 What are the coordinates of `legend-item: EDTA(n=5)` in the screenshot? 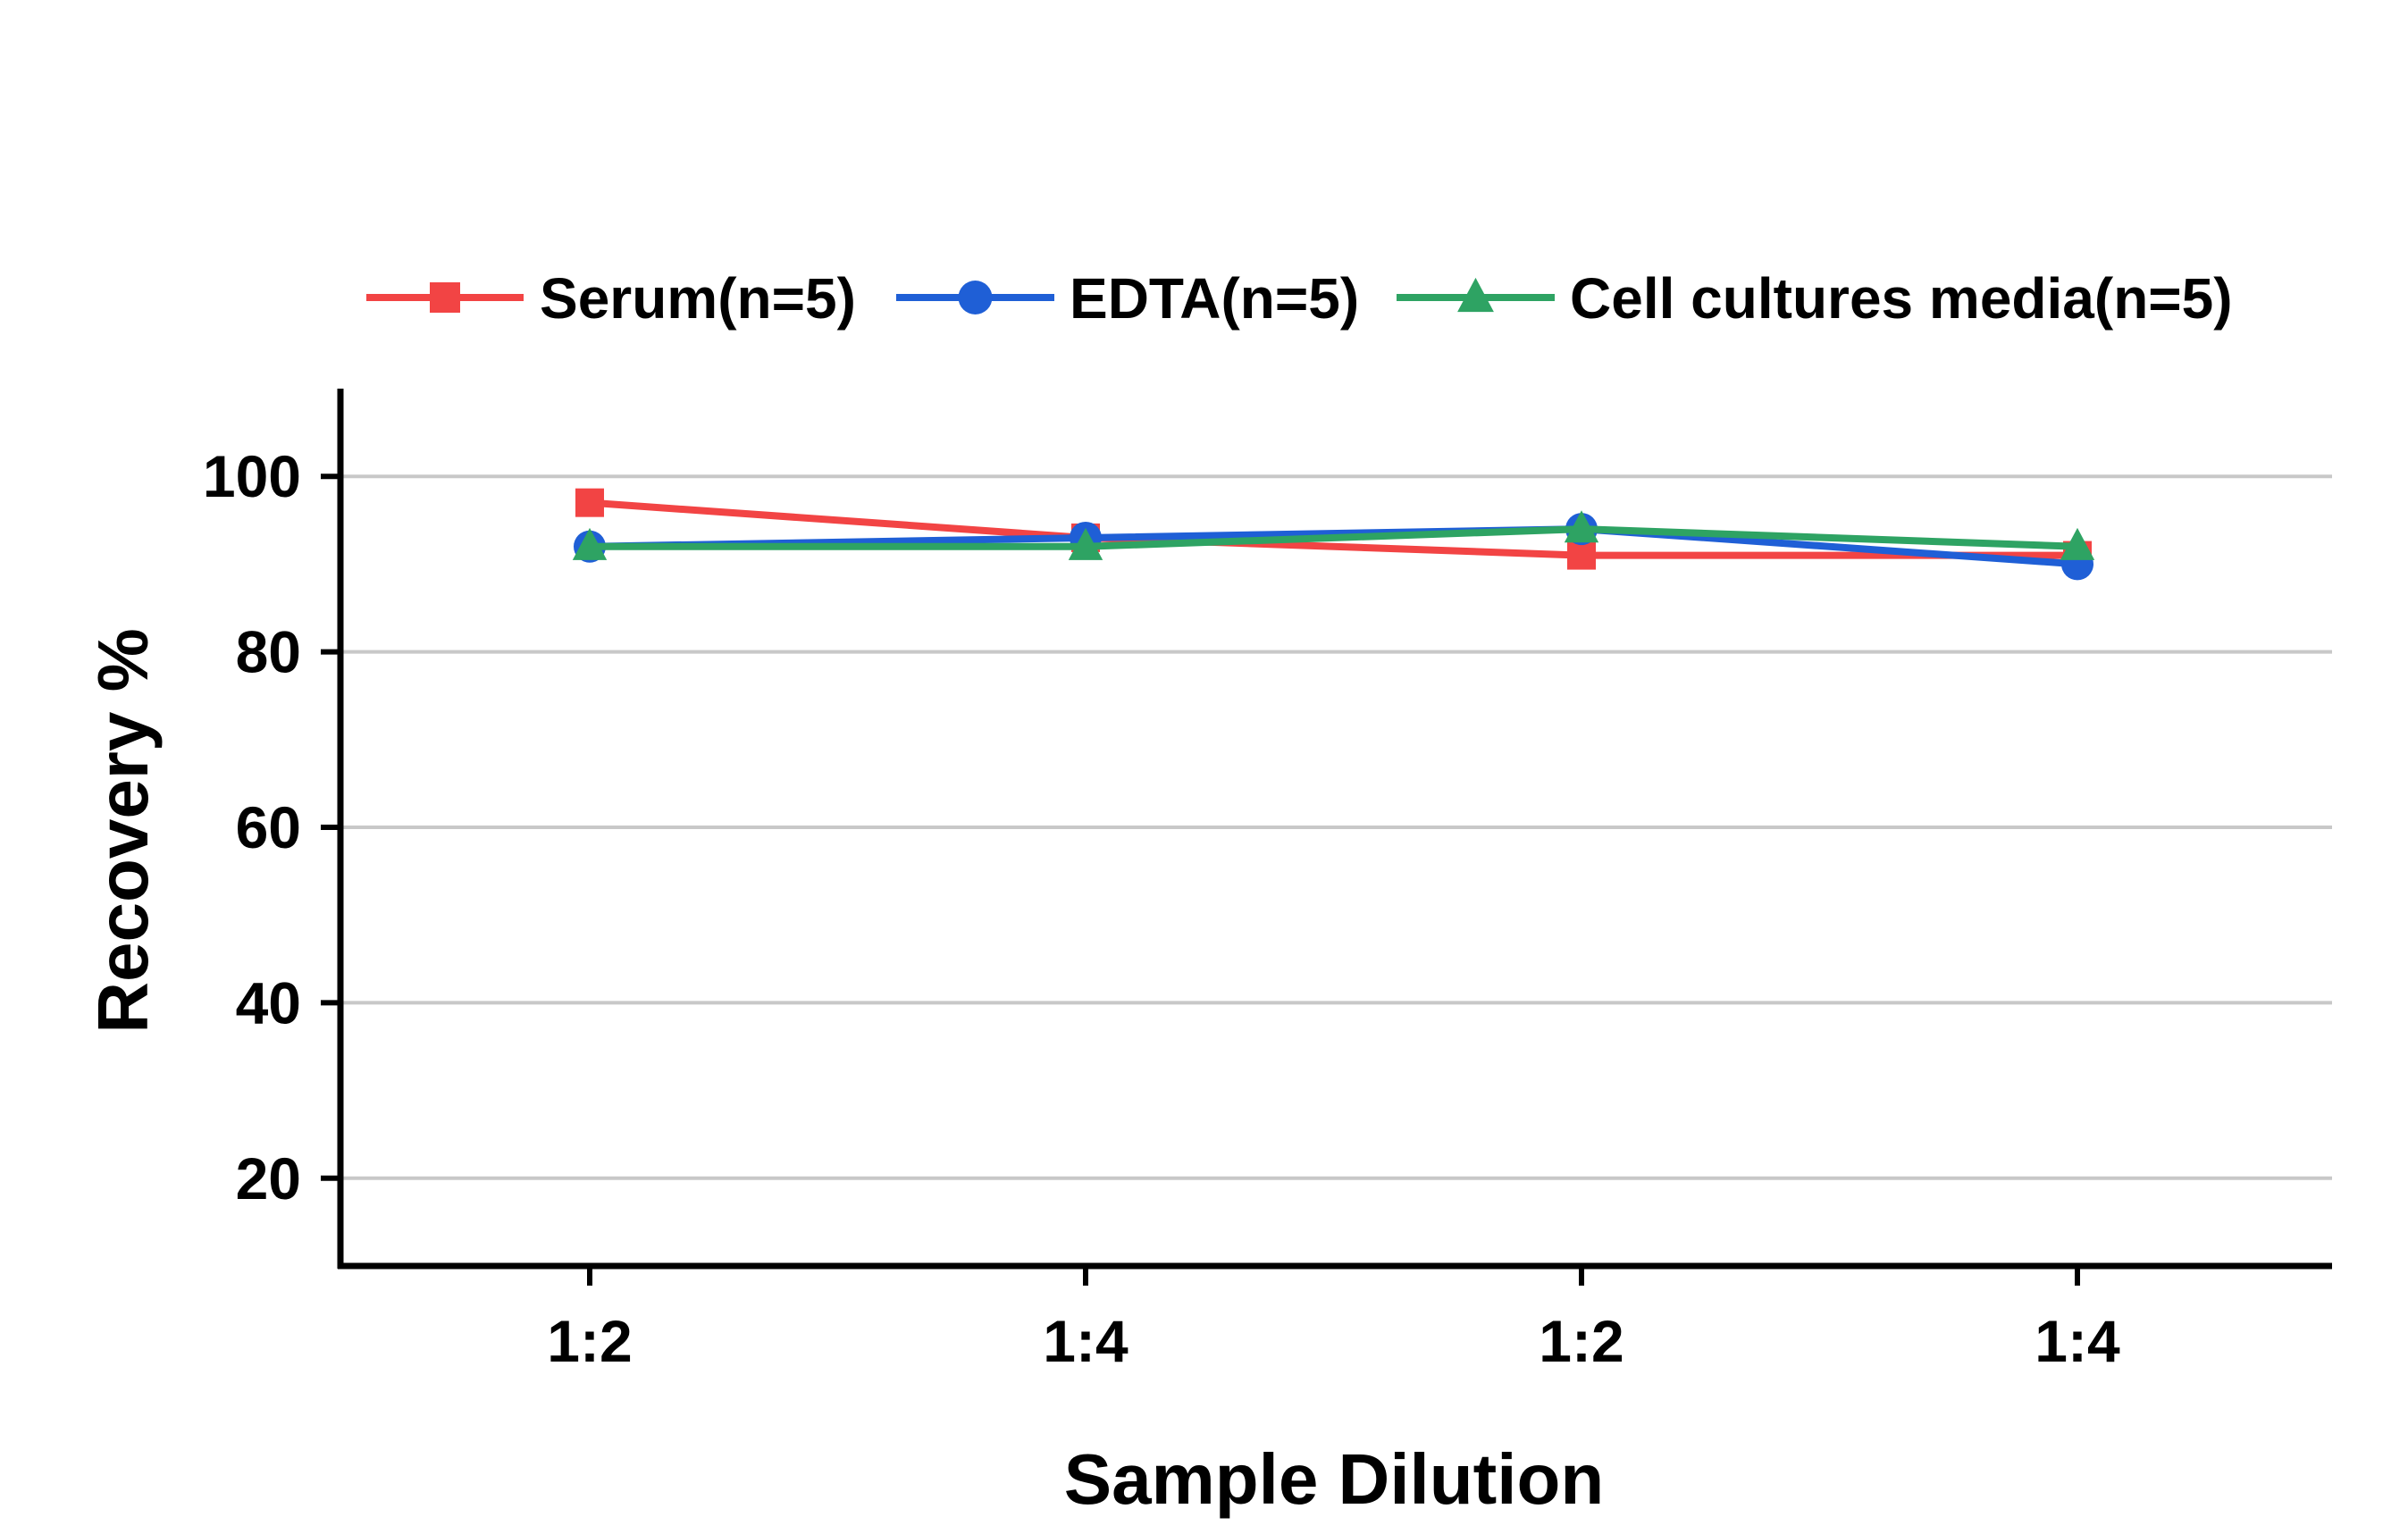 It's located at (1127, 298).